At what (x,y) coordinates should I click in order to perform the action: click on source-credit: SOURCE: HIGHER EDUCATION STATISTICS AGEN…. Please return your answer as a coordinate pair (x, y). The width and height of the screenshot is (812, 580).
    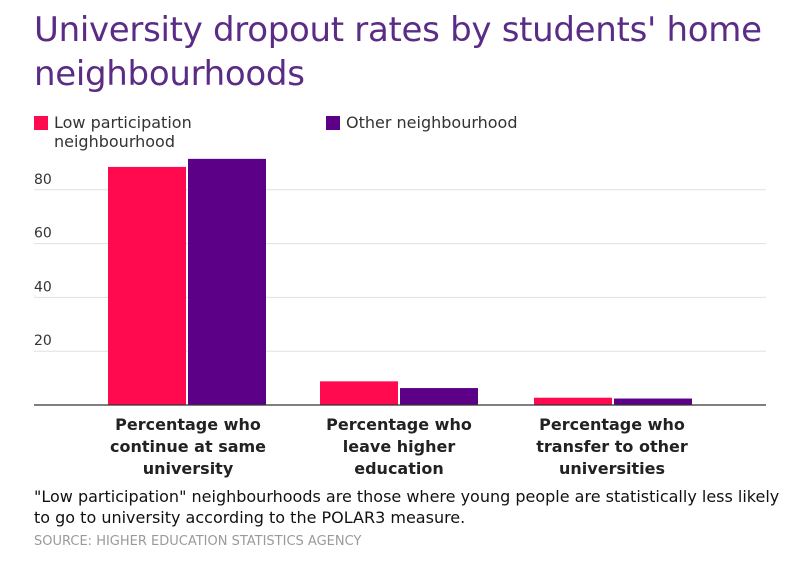
    Looking at the image, I should click on (198, 541).